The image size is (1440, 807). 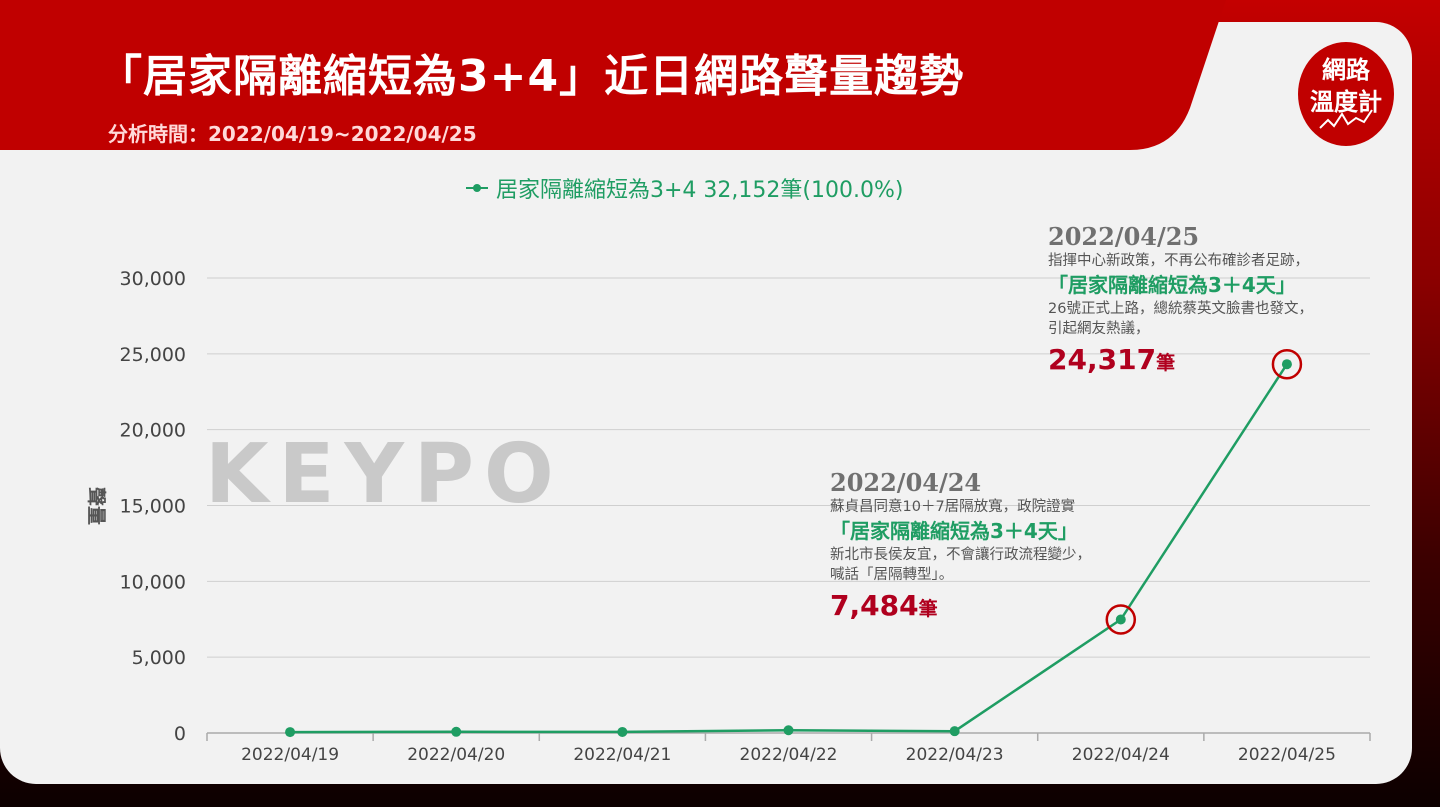 I want to click on y-tick-labels: 0 5,000 10,000 15,000 20,000 25,000 30,000, so click(x=153, y=506).